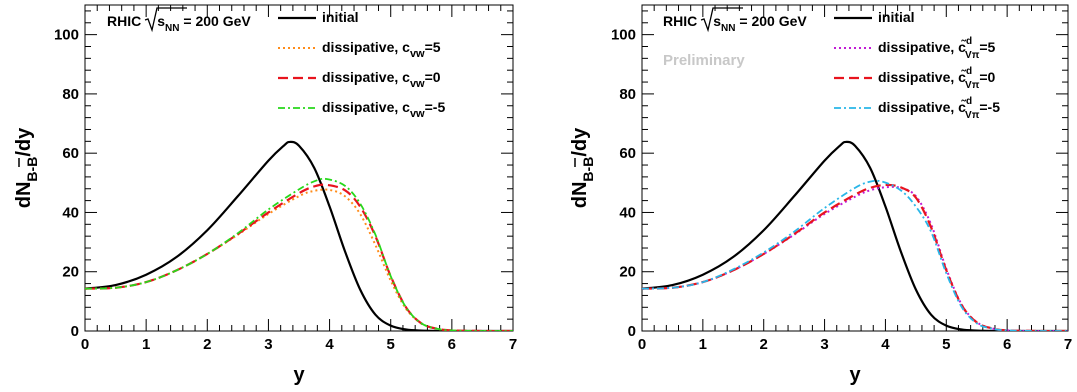 The image size is (1077, 392). What do you see at coordinates (704, 60) in the screenshot?
I see `preliminary-label: Preliminary` at bounding box center [704, 60].